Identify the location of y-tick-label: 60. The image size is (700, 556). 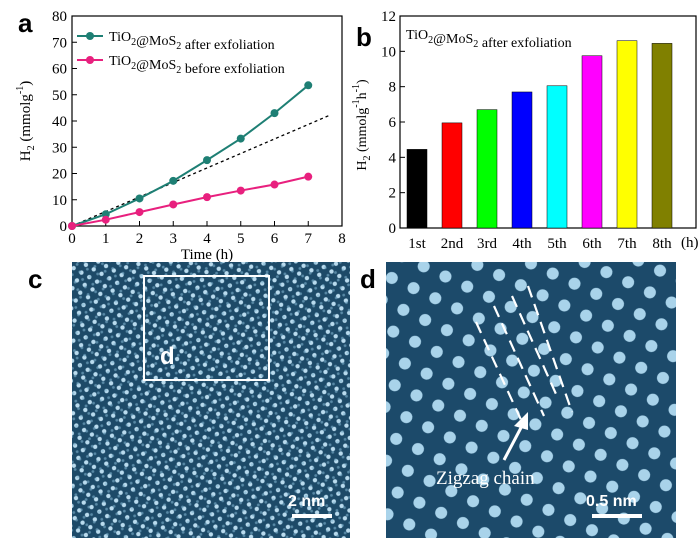
(59, 70).